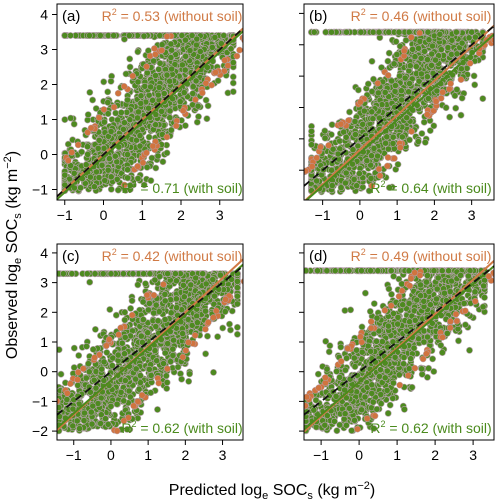 This screenshot has width=500, height=502. Describe the element at coordinates (434, 215) in the screenshot. I see `x-tick-label: 2` at that location.